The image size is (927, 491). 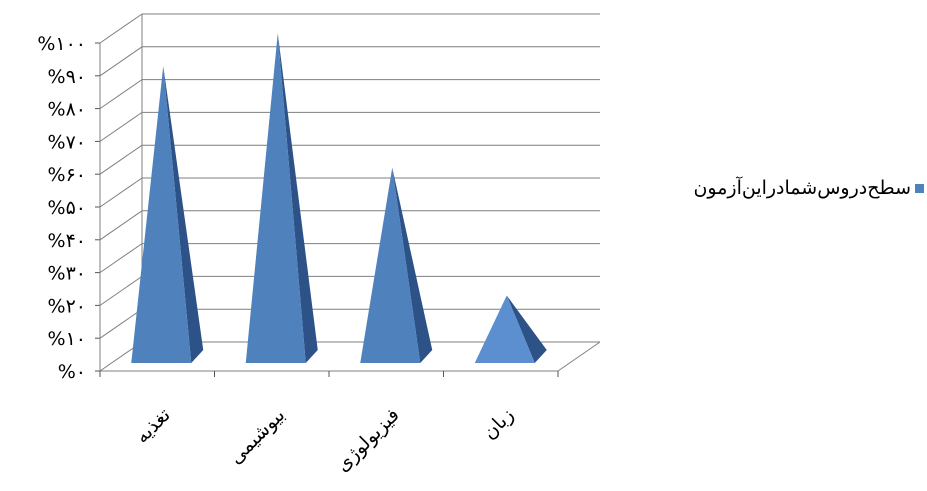 I want to click on legend: سطح‌دروس‌شما‌در‌این‌آزمون, so click(x=790, y=188).